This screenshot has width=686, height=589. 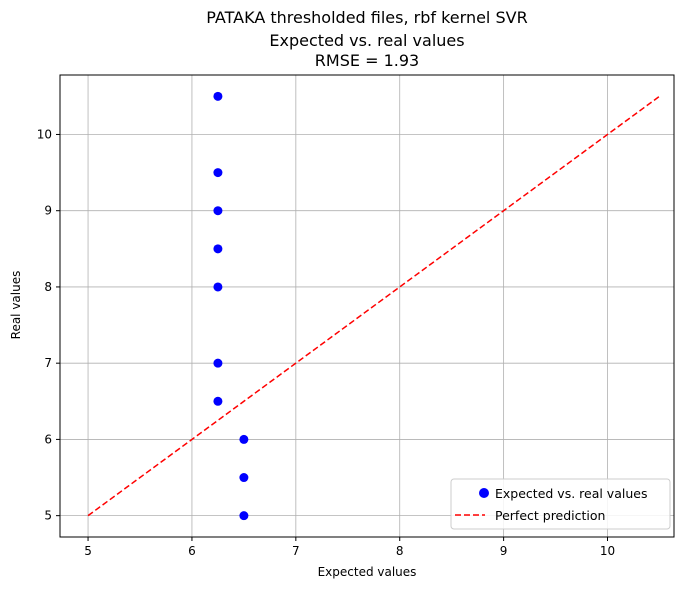 I want to click on legend-label-line: Perfect prediction, so click(x=550, y=515).